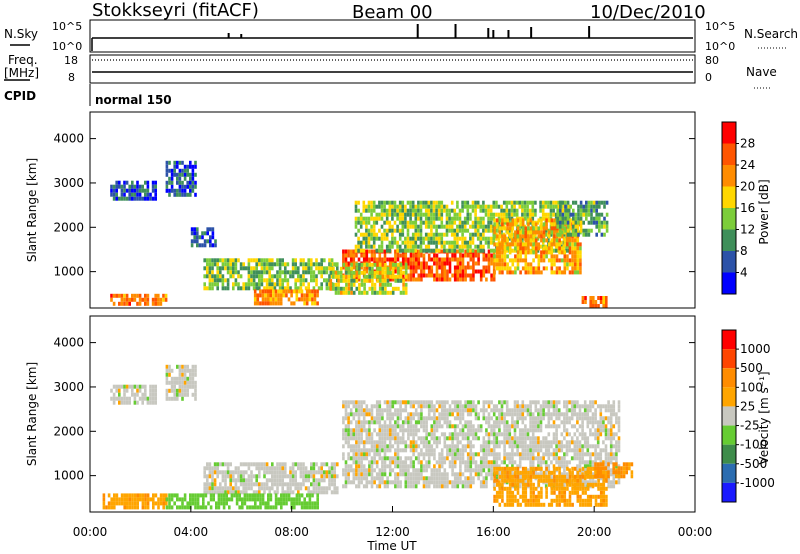 This screenshot has width=800, height=554. What do you see at coordinates (23, 60) in the screenshot?
I see `freq-label: Freq.` at bounding box center [23, 60].